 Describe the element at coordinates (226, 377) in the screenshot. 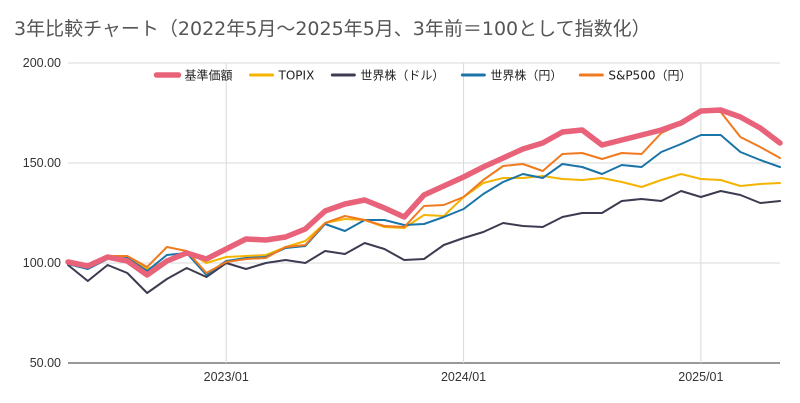

I see `x-tick-label: 2023/01` at that location.